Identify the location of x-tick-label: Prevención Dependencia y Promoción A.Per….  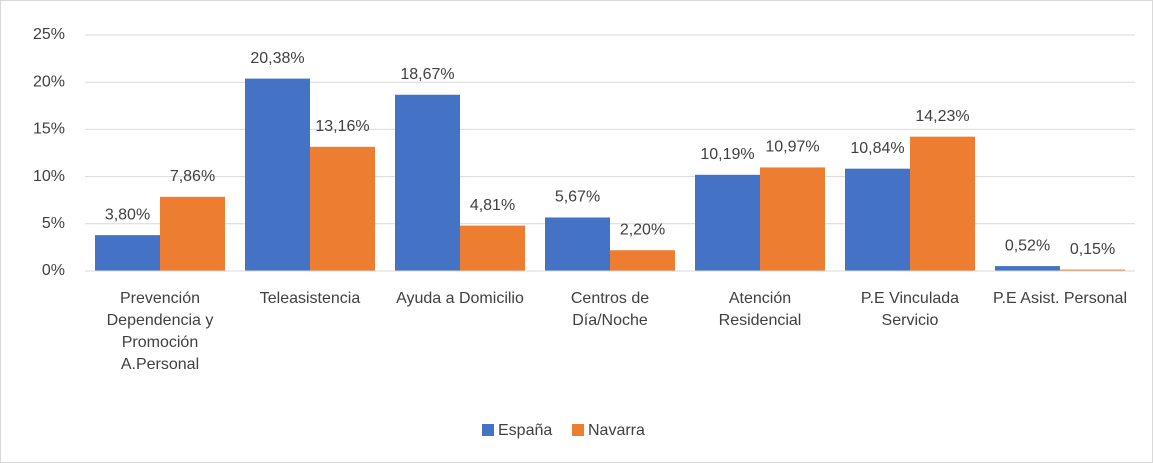
(160, 331).